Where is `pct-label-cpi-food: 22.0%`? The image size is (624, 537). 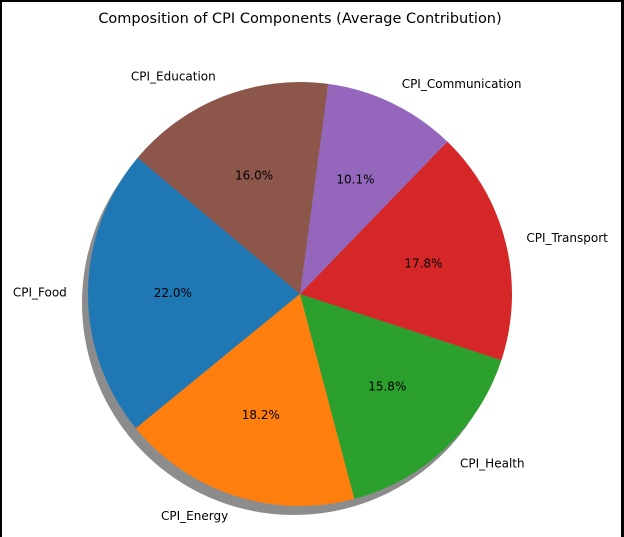
pct-label-cpi-food: 22.0% is located at coordinates (173, 293).